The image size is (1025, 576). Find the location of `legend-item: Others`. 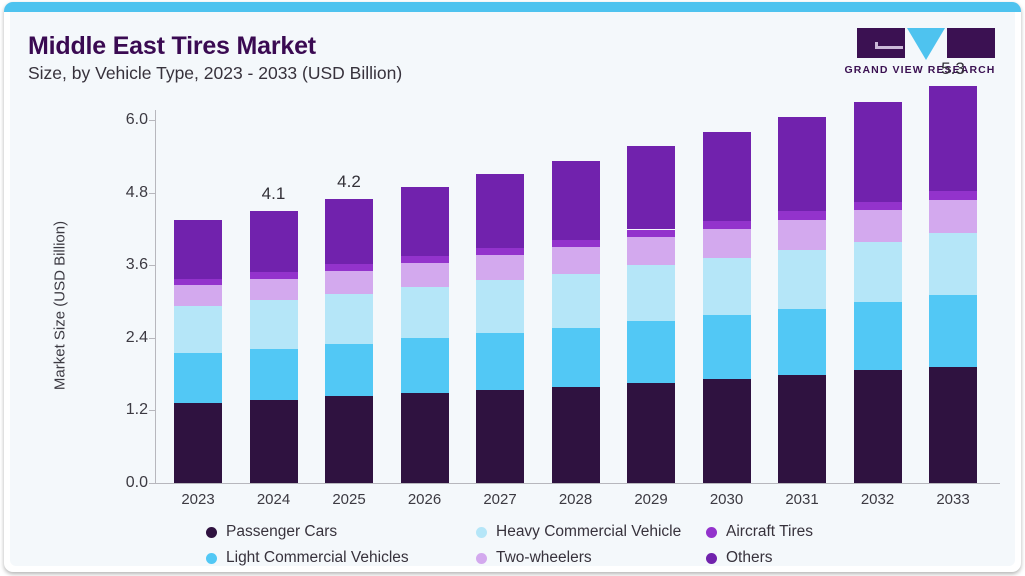

legend-item: Others is located at coordinates (739, 558).